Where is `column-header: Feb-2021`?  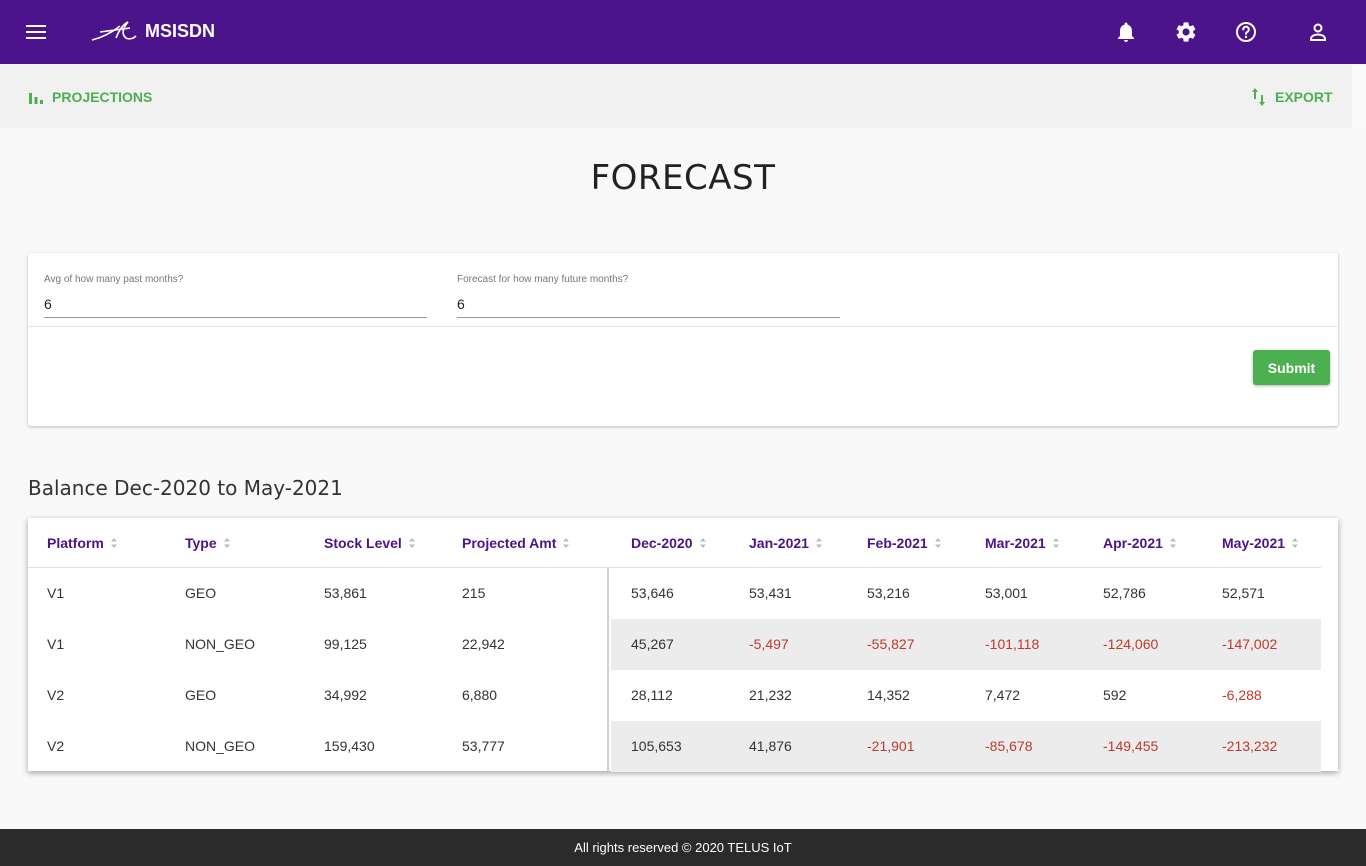
column-header: Feb-2021 is located at coordinates (904, 543).